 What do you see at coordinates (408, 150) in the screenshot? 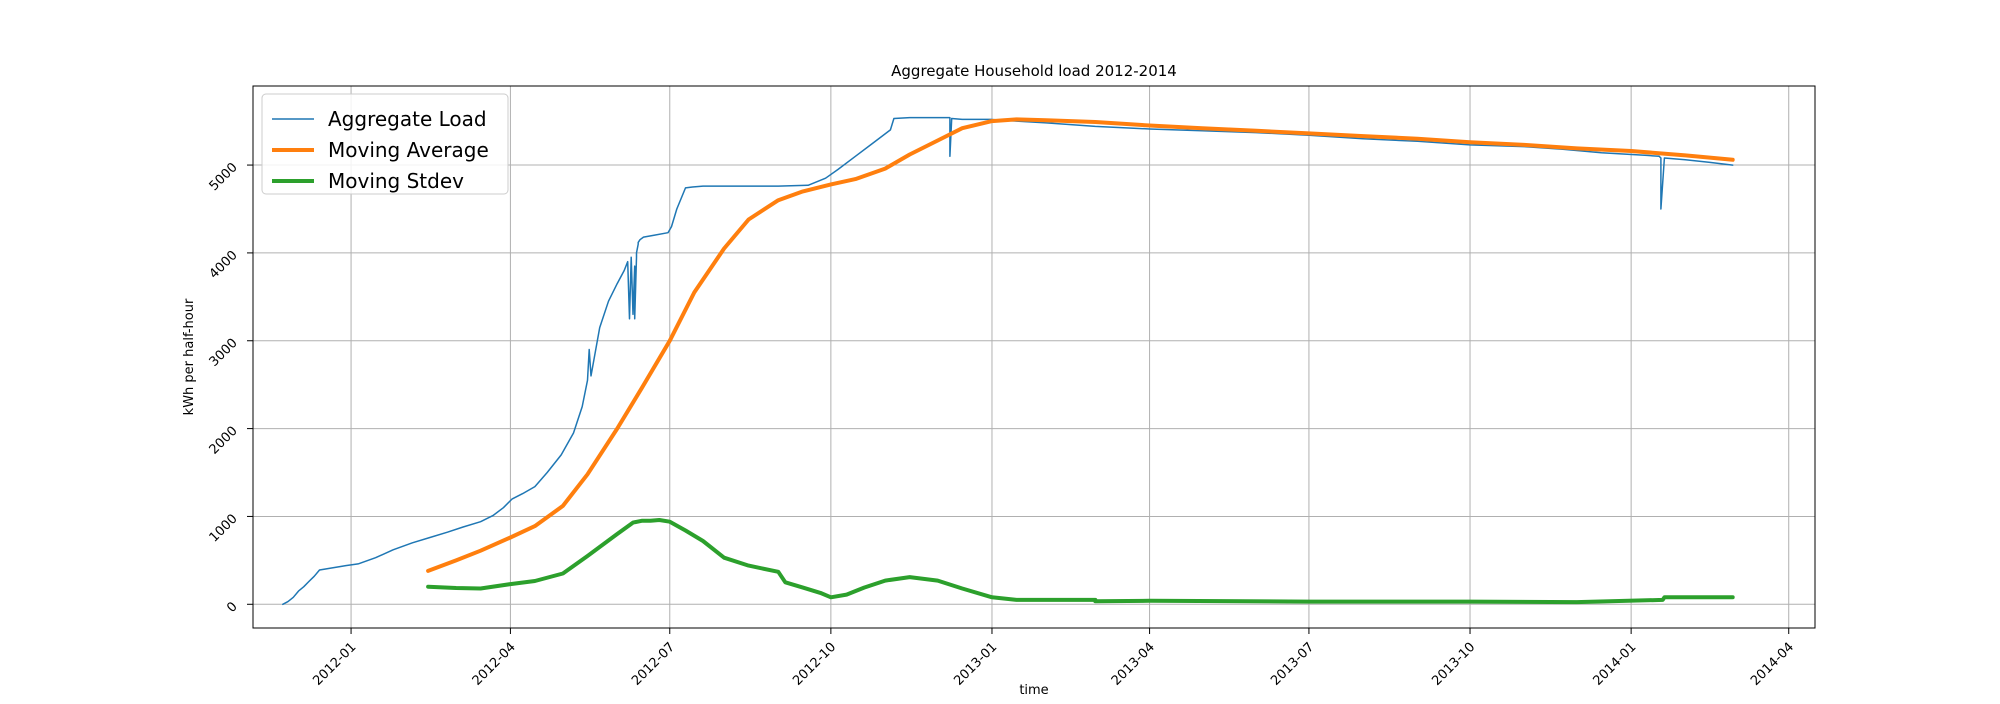
I see `legend-label: Moving Average` at bounding box center [408, 150].